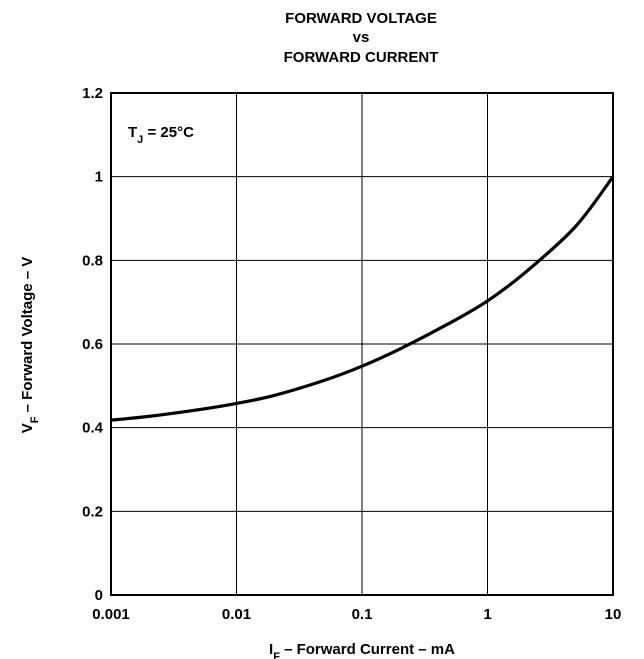  Describe the element at coordinates (361, 18) in the screenshot. I see `chart-title-line-1: FORWARD VOLTAGE` at that location.